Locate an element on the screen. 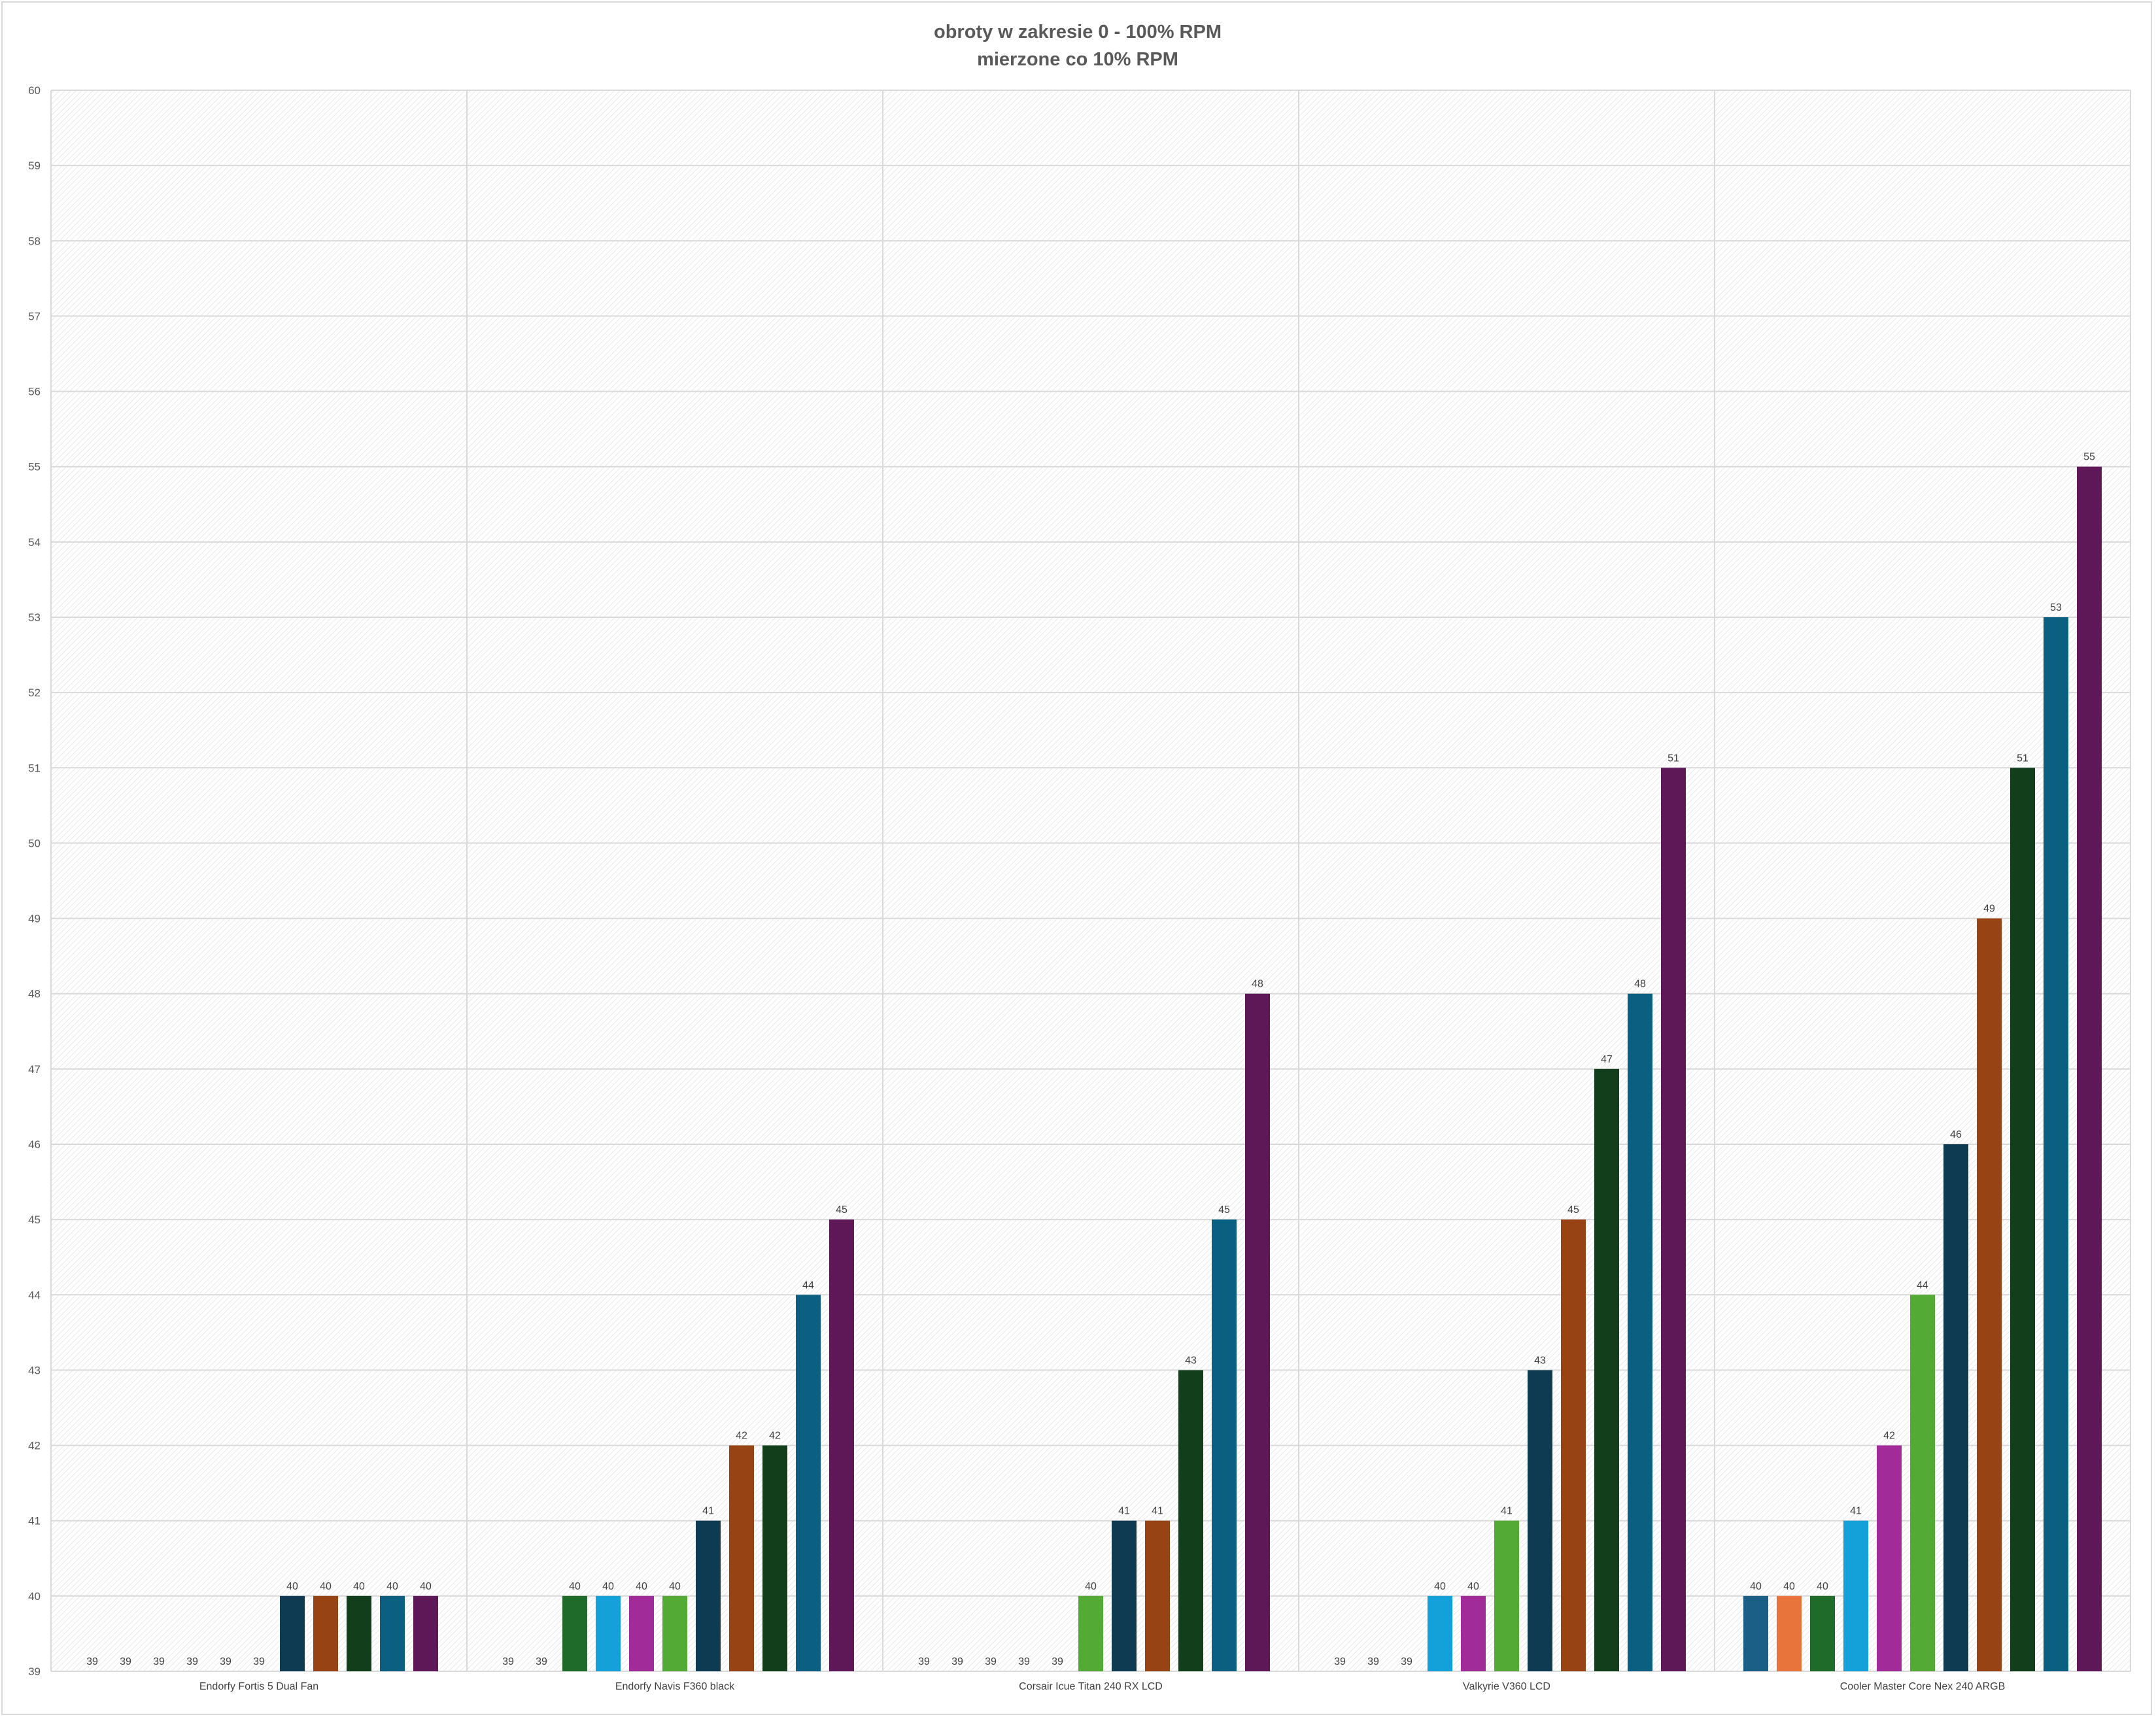 The width and height of the screenshot is (2156, 1719). data-label: 48 is located at coordinates (1257, 984).